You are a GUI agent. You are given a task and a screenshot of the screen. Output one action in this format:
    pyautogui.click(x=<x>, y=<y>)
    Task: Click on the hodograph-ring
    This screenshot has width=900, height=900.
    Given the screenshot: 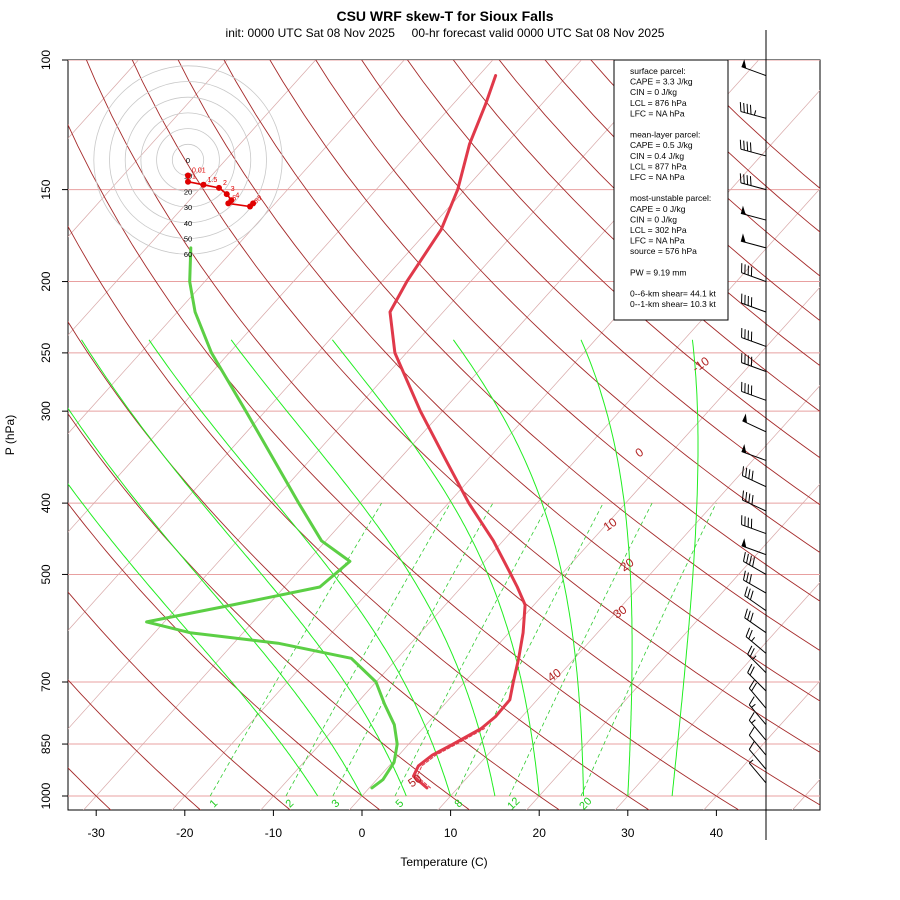 What is the action you would take?
    pyautogui.click(x=188, y=160)
    